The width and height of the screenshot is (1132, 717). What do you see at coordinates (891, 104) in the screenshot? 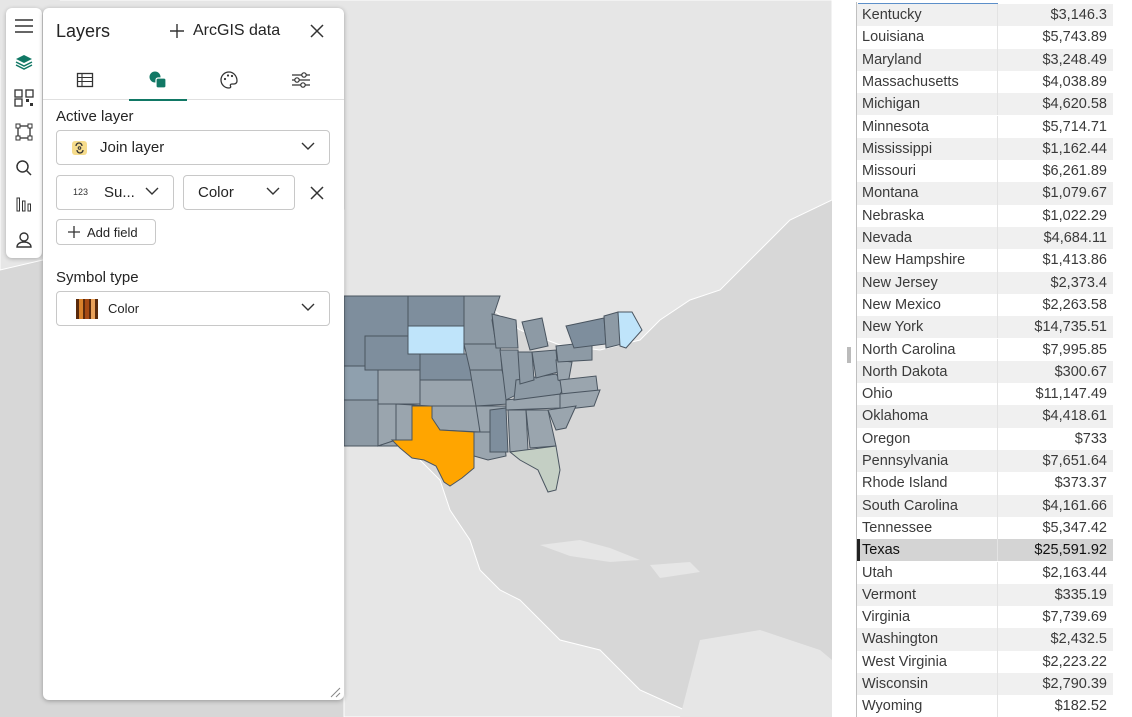
I see `state-cell: Michigan` at bounding box center [891, 104].